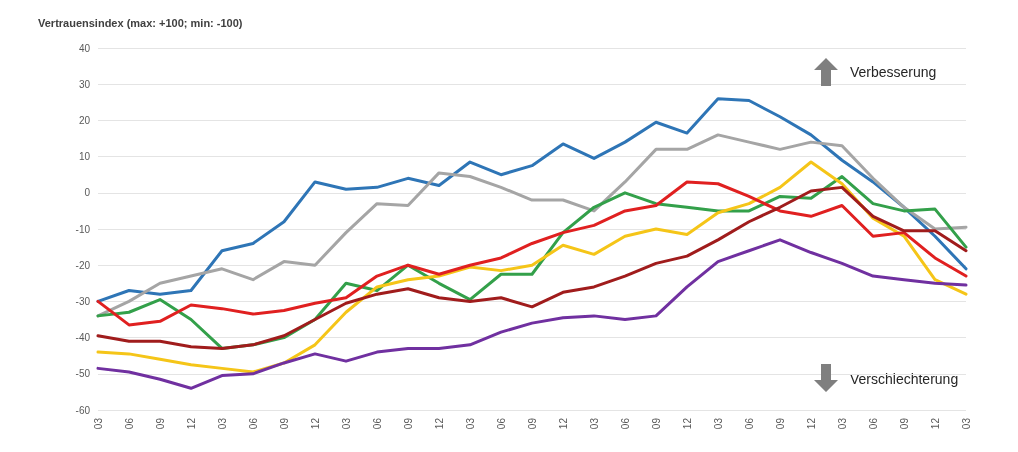 The image size is (1018, 452). Describe the element at coordinates (84, 84) in the screenshot. I see `y-tick-label: 30` at that location.